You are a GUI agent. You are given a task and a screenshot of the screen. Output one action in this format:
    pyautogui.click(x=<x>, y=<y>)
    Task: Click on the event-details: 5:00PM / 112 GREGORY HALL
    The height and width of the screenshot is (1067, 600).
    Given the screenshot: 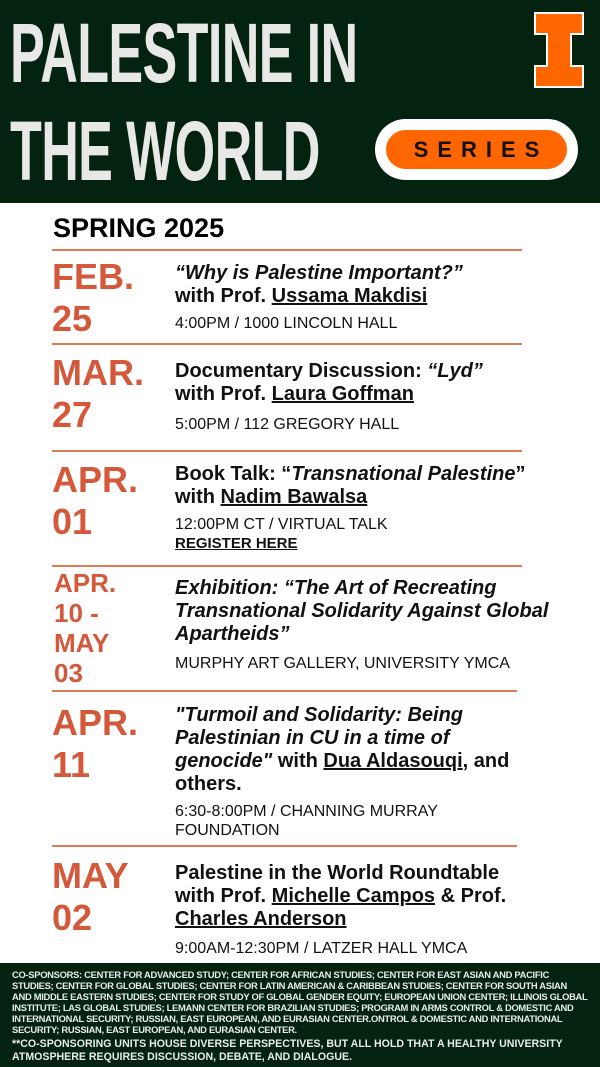 What is the action you would take?
    pyautogui.click(x=287, y=424)
    